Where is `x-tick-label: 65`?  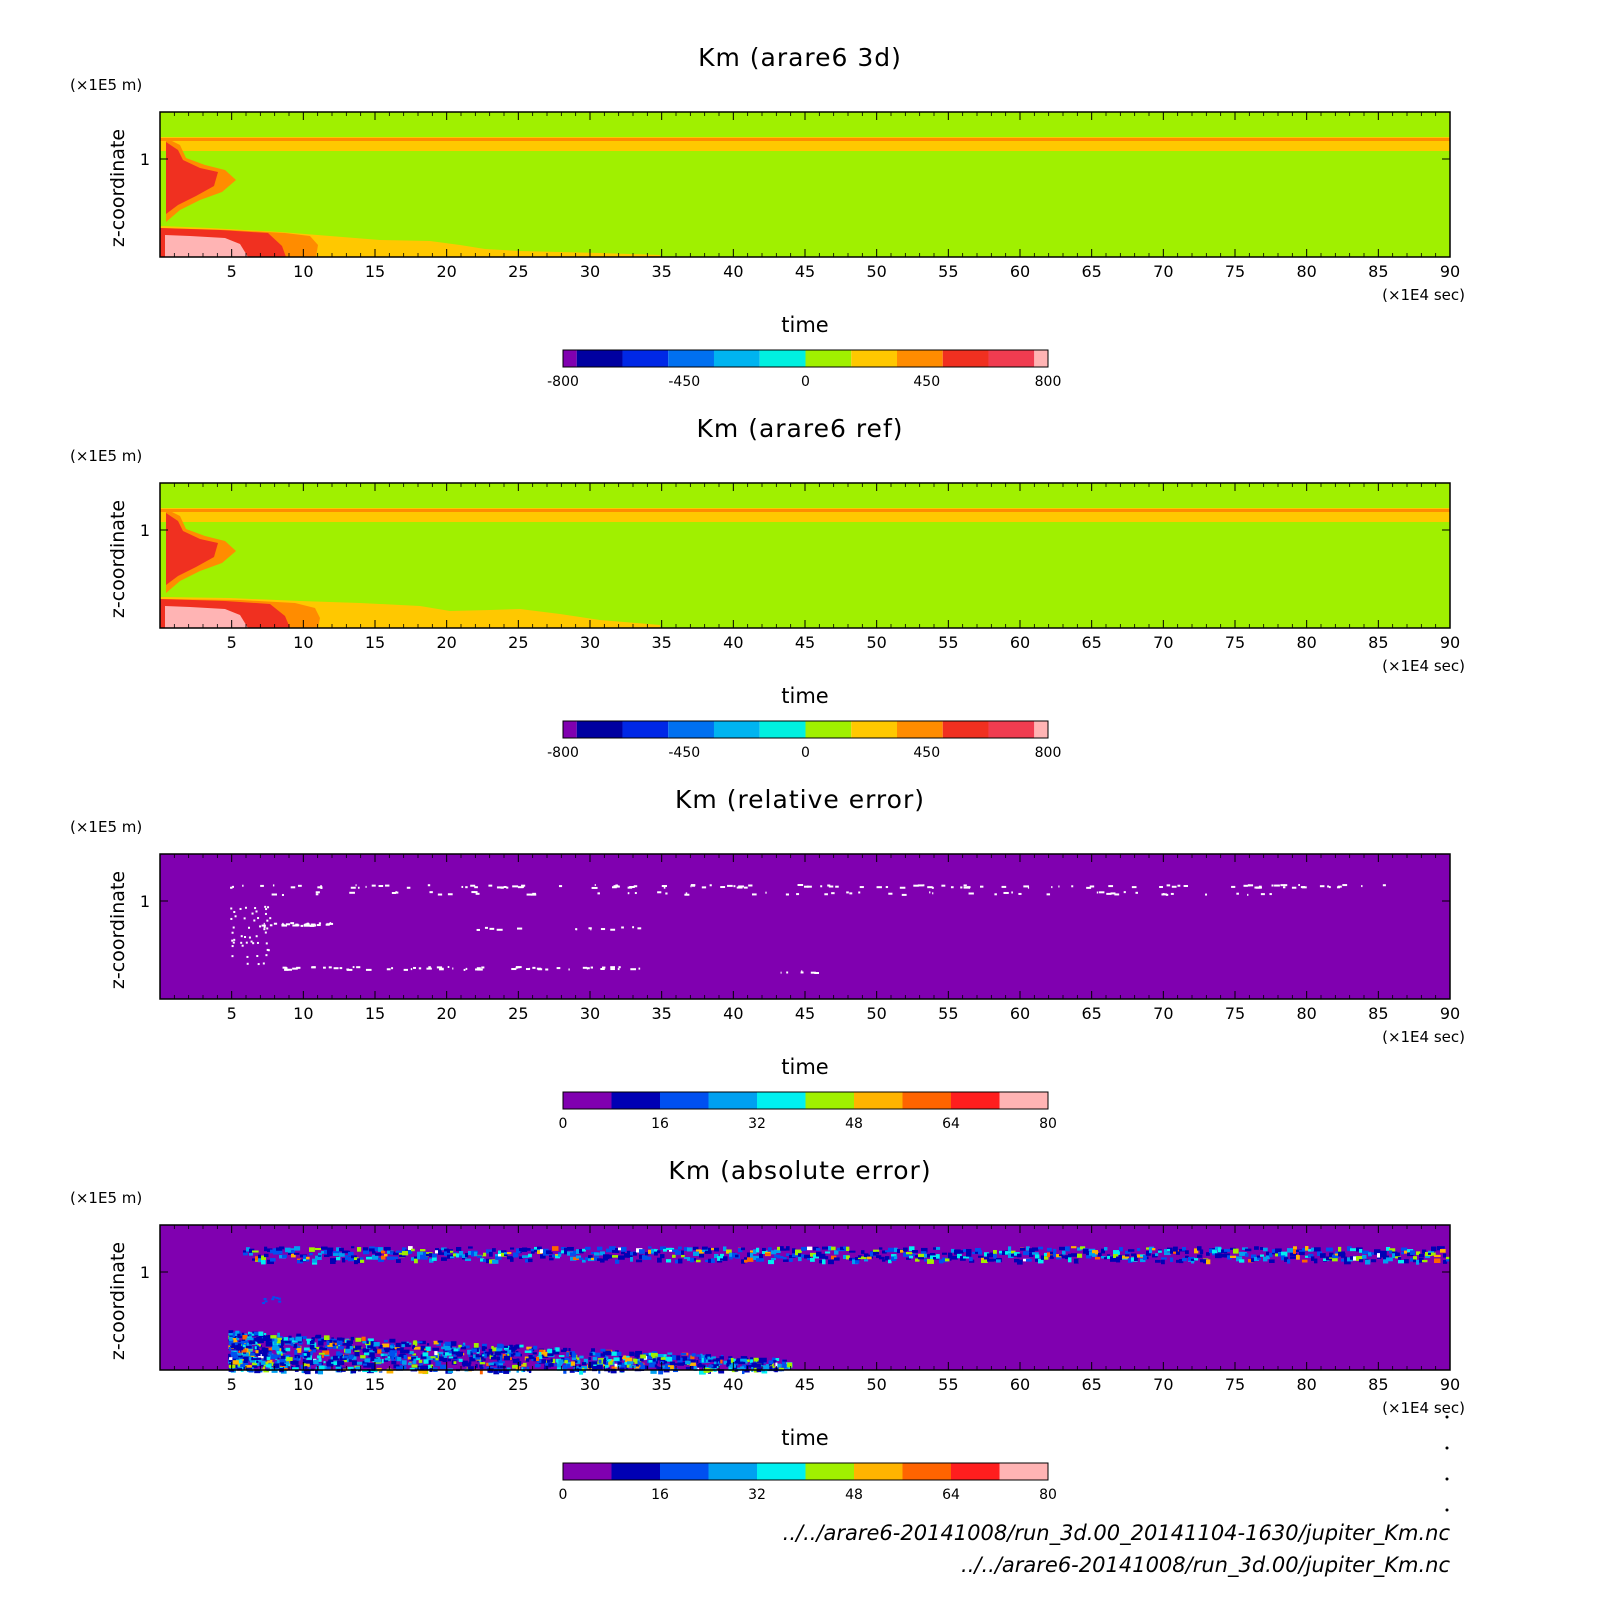
x-tick-label: 65 is located at coordinates (1091, 642).